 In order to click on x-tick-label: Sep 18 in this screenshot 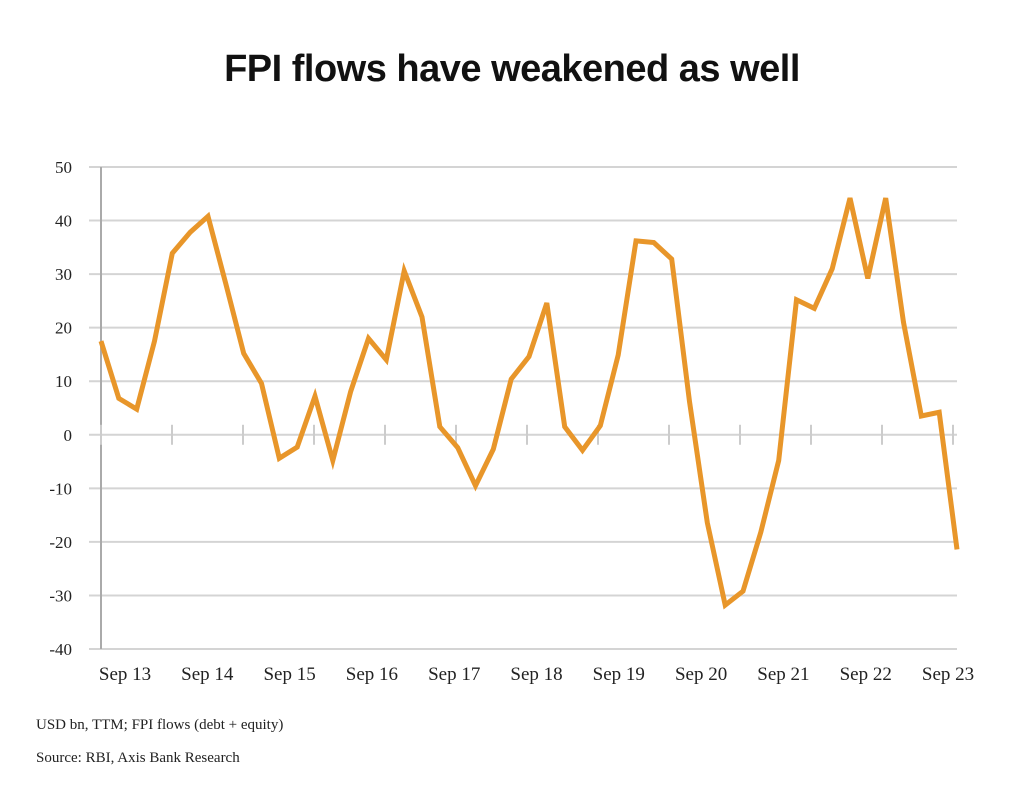, I will do `click(536, 674)`.